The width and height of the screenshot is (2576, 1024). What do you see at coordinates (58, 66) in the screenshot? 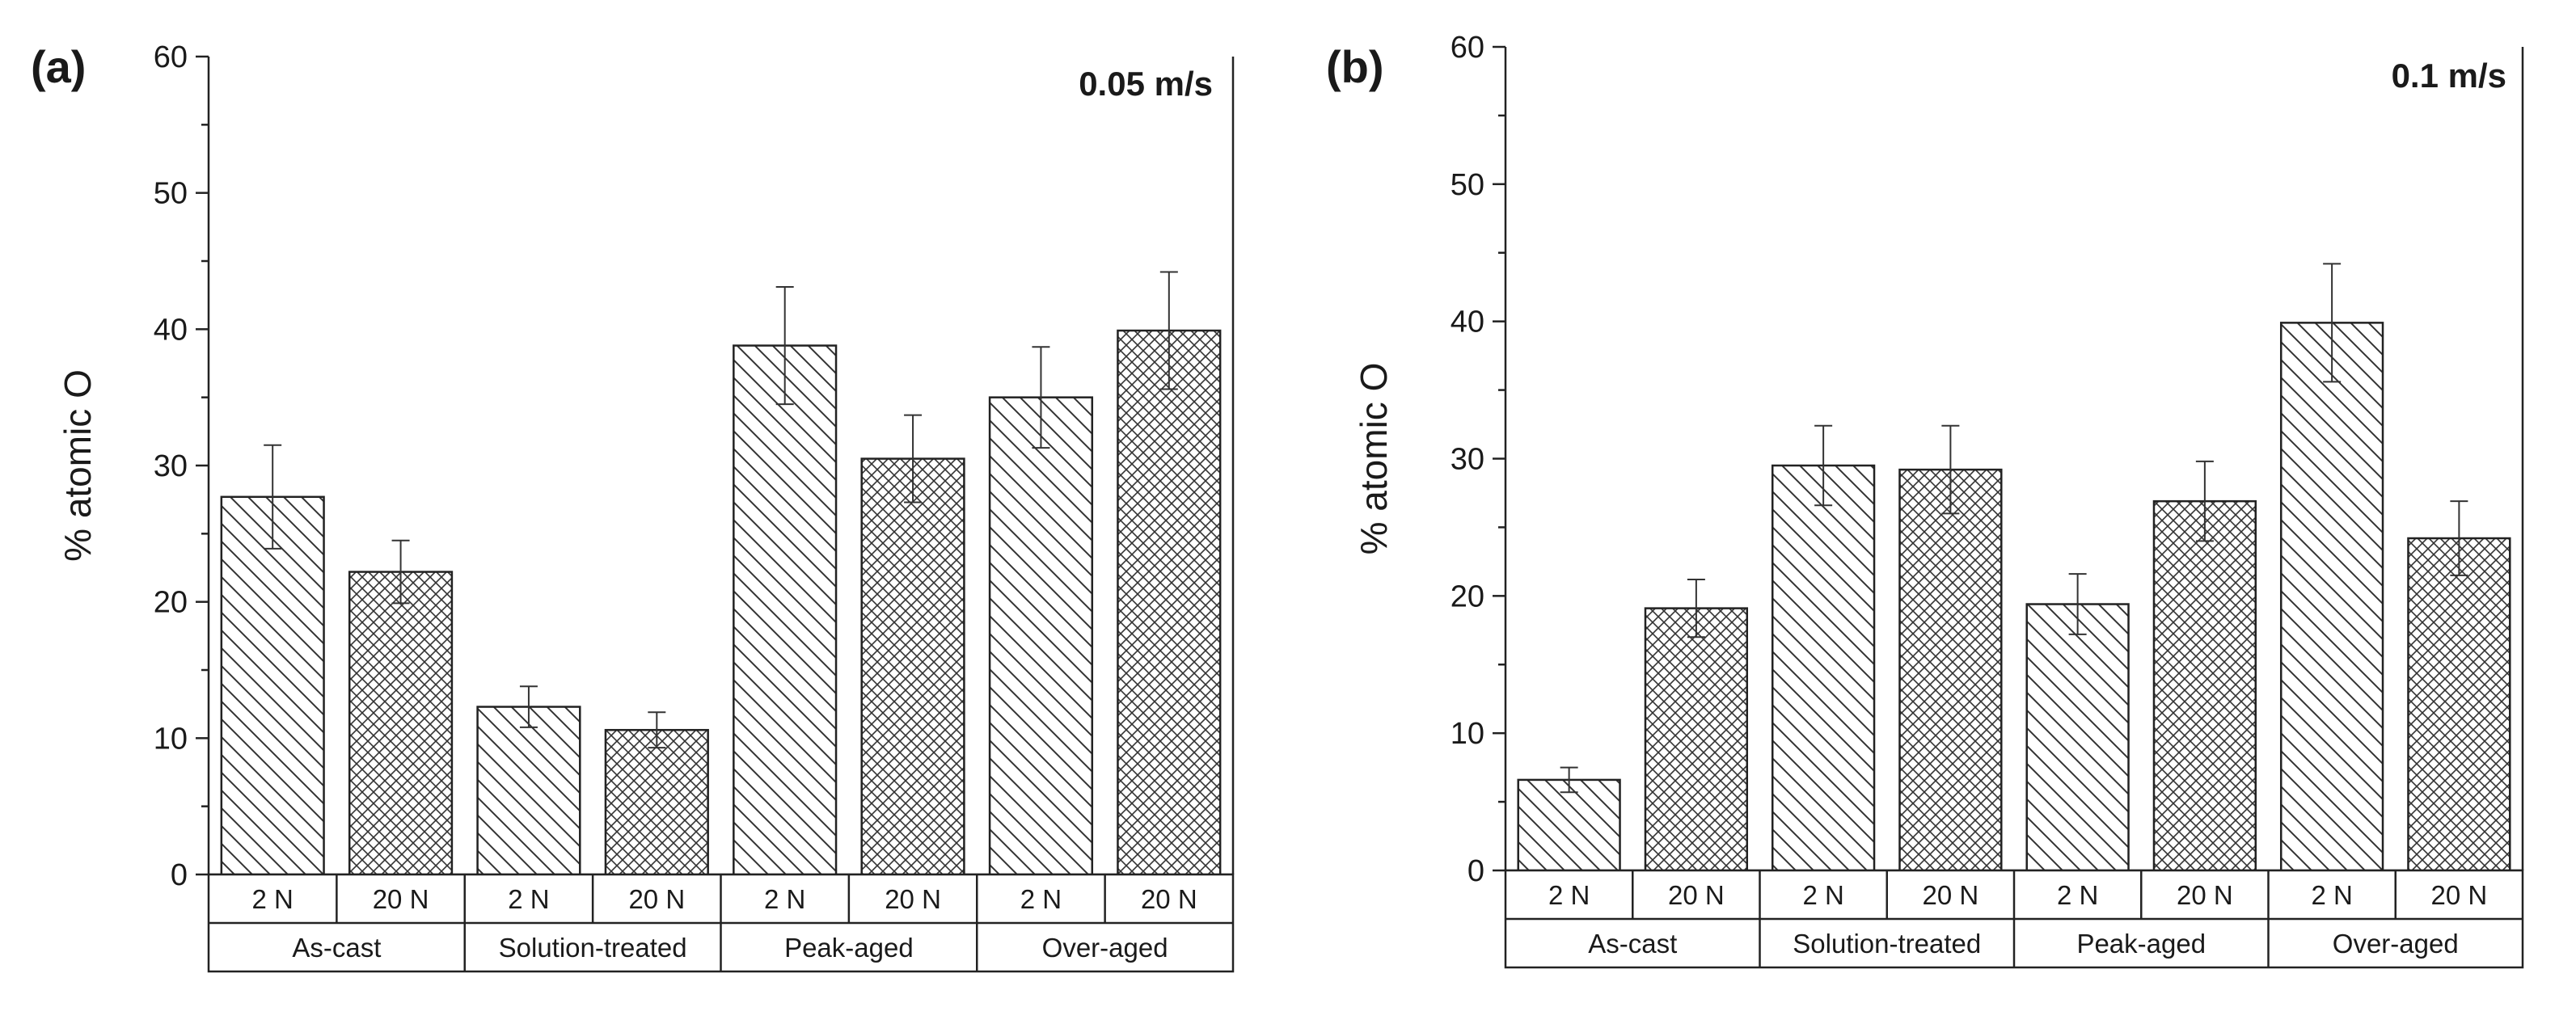
I see `panel-label: (a)` at bounding box center [58, 66].